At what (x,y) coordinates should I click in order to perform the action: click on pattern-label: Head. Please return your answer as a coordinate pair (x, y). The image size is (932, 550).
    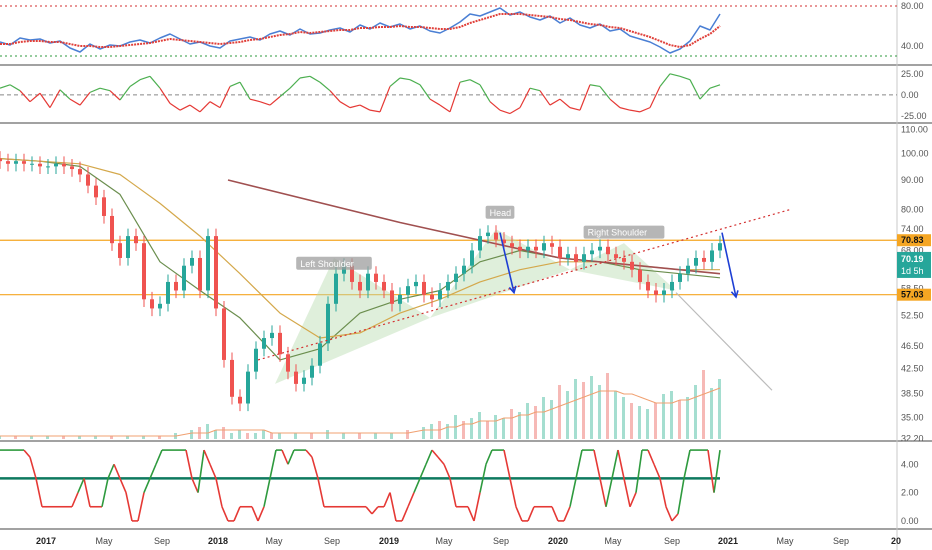
    Looking at the image, I should click on (501, 213).